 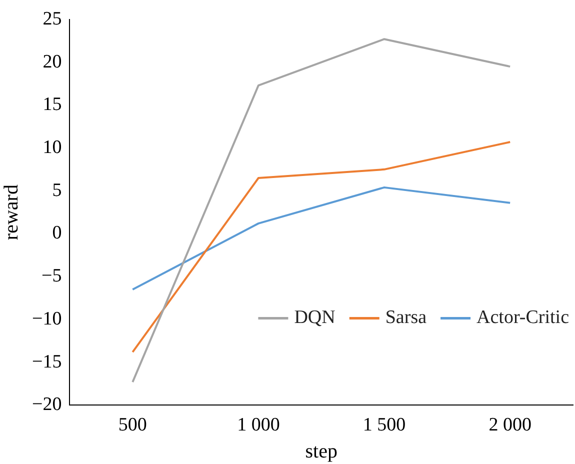 I want to click on x-tick-label: 500, so click(x=132, y=425).